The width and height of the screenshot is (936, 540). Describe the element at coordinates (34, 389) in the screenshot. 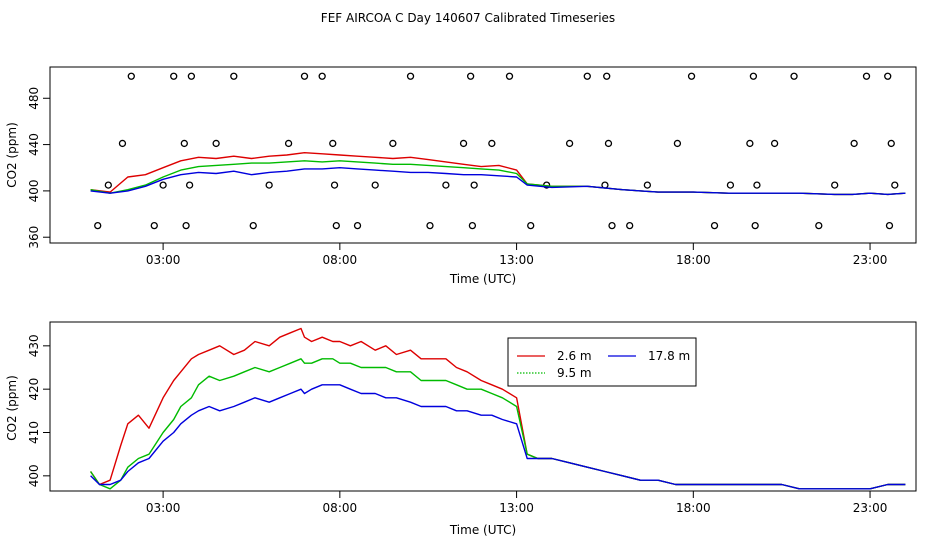

I see `bottom-y-tick-label: 420` at that location.